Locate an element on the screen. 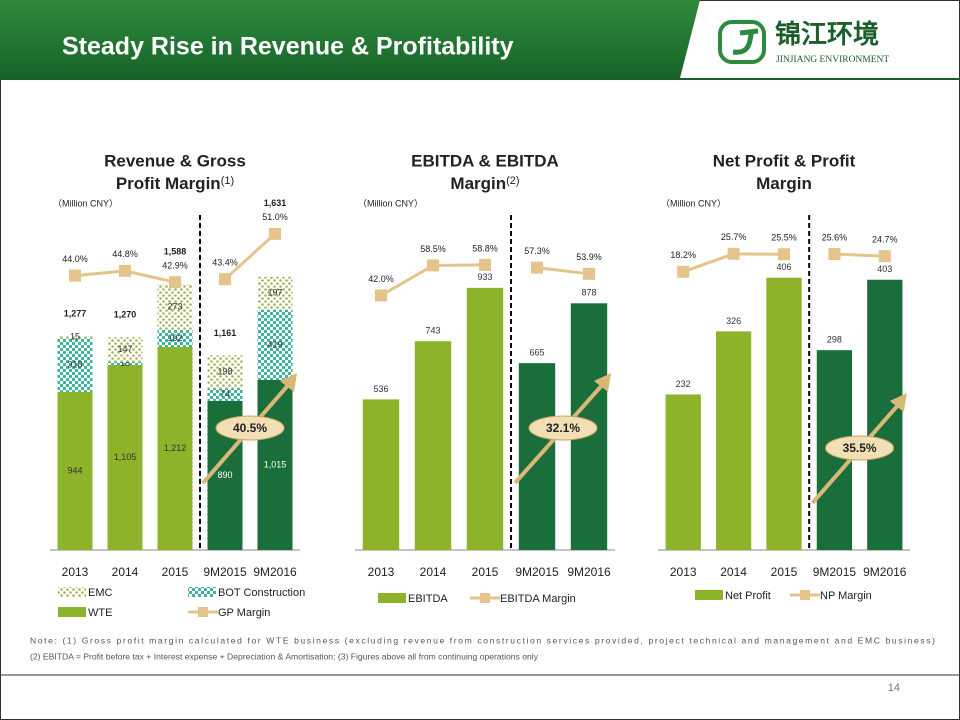  value-label: 198 is located at coordinates (224, 371).